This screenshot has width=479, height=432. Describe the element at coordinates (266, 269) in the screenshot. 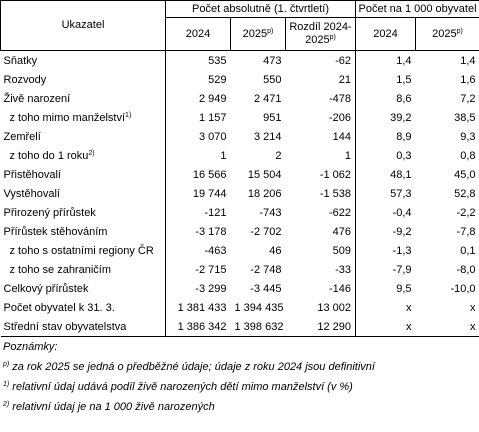

I see `cell: -2 748` at that location.